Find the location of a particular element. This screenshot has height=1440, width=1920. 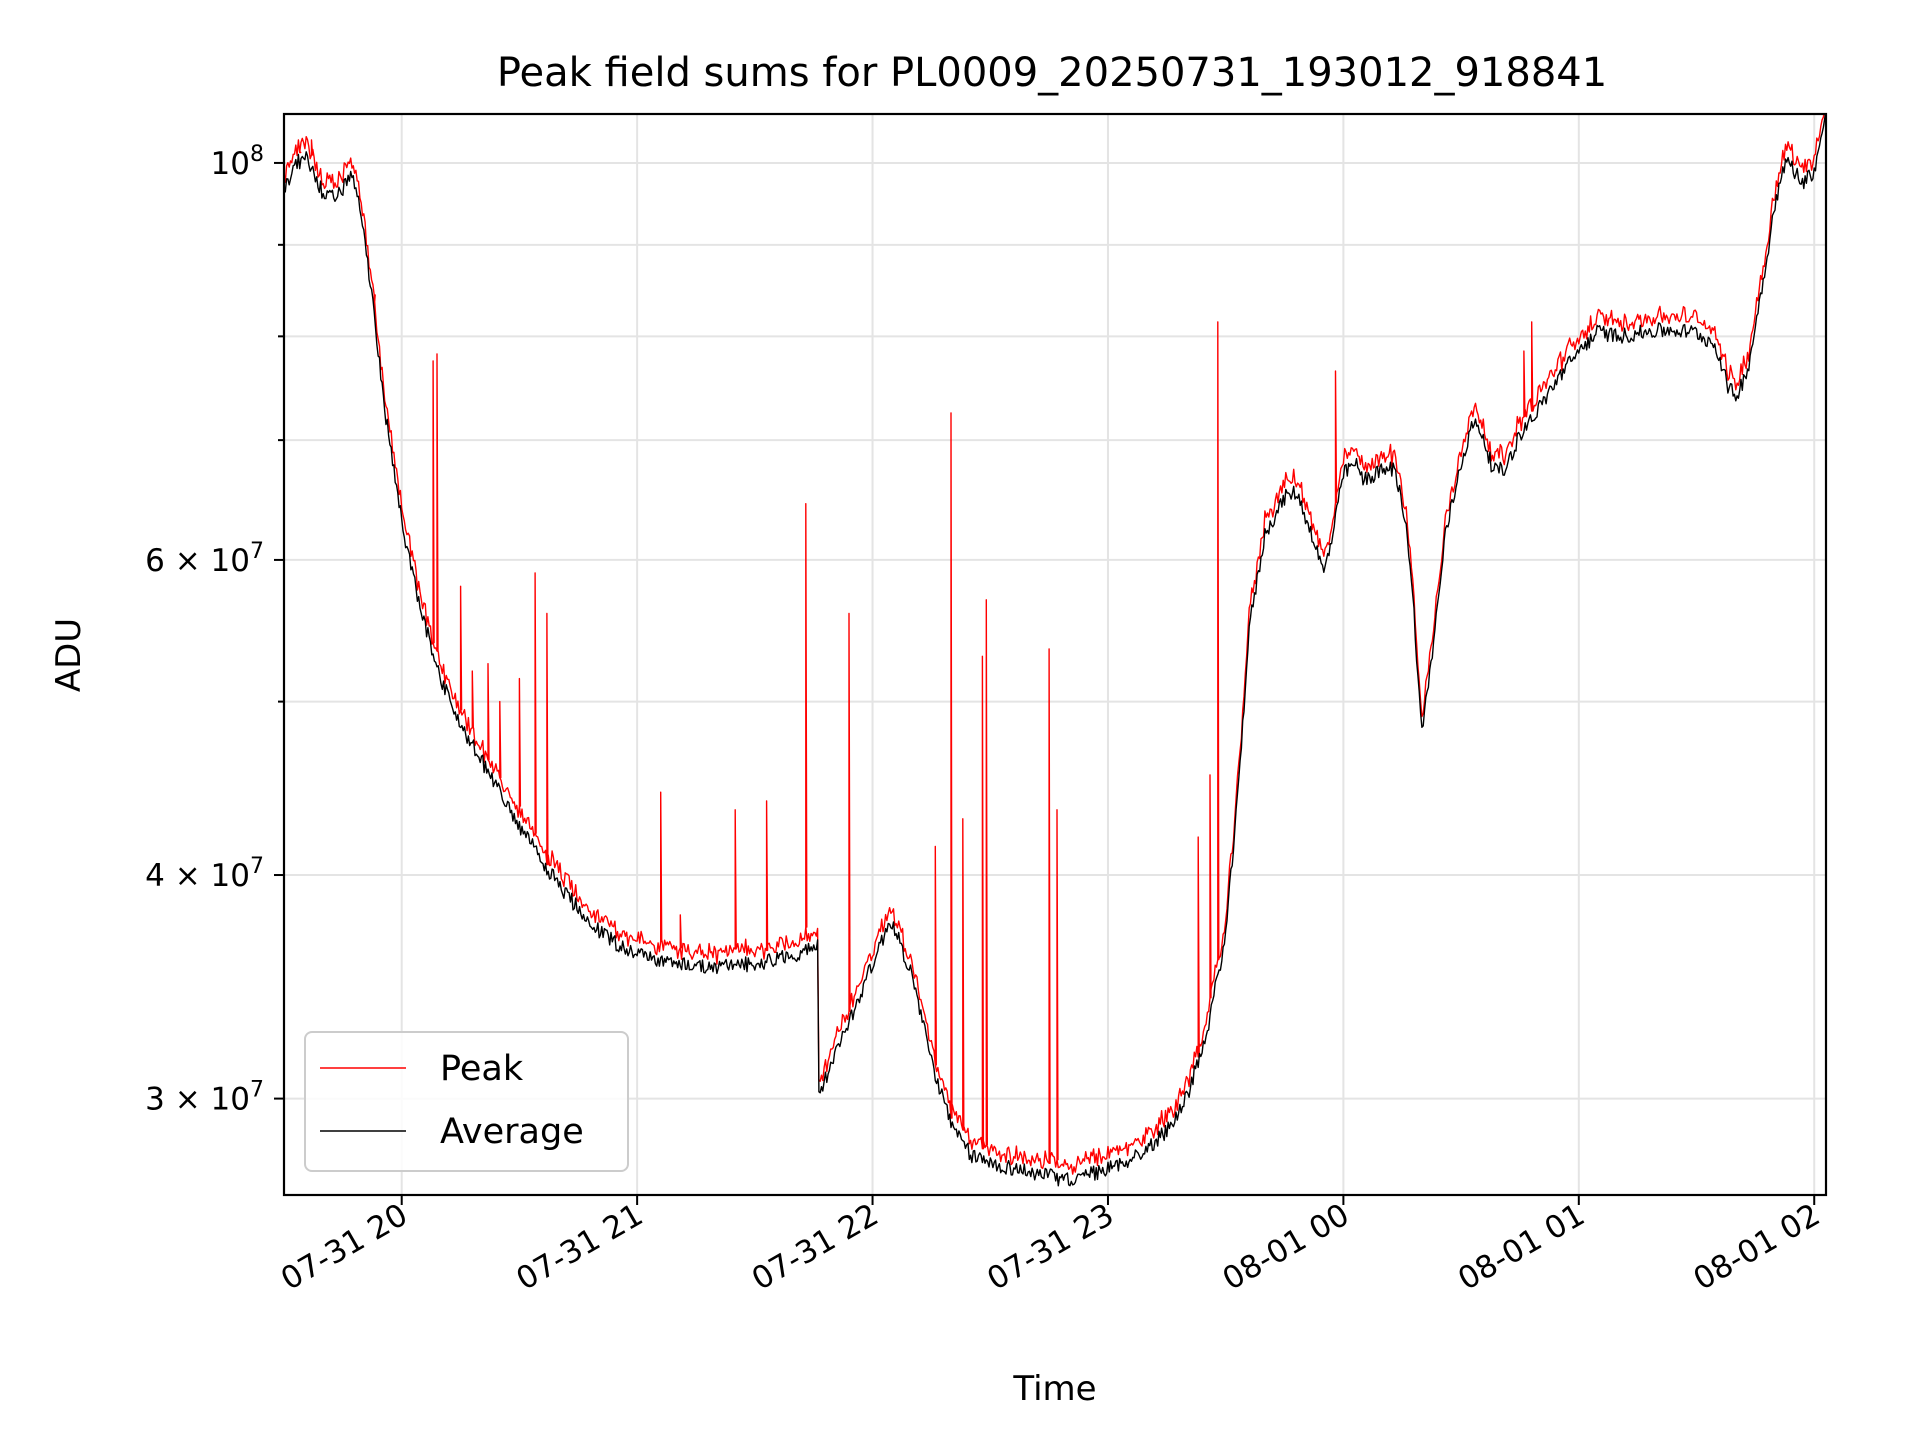

legend: Peak Average is located at coordinates (466, 1101).